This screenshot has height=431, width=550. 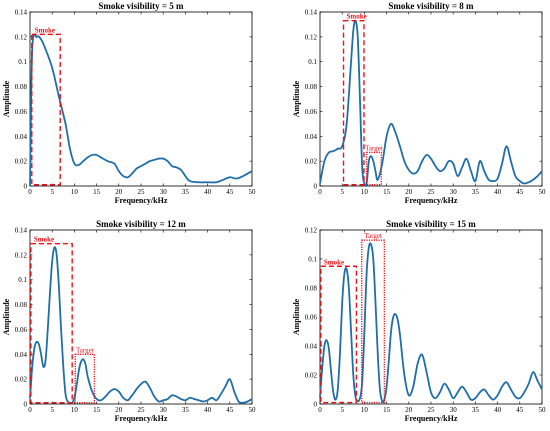 I want to click on chart-title: Smoke visibility = 12 m, so click(x=141, y=224).